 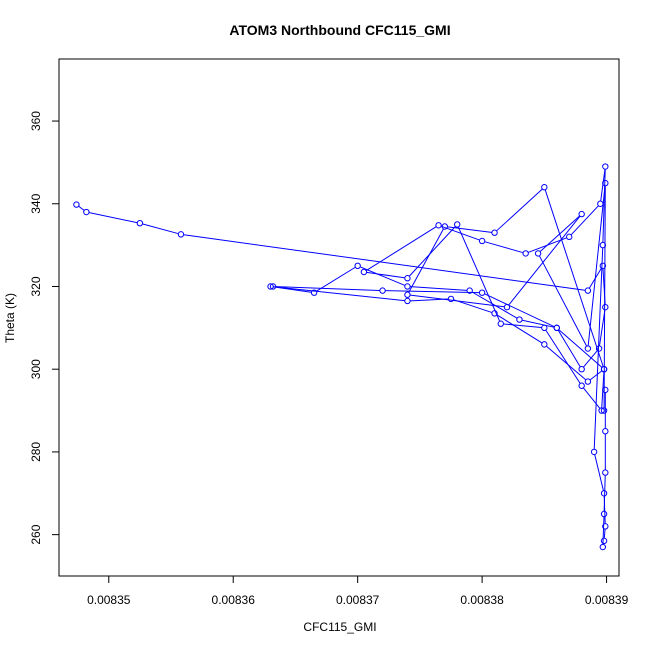 I want to click on x-tick-label: 0.00835, so click(x=109, y=600).